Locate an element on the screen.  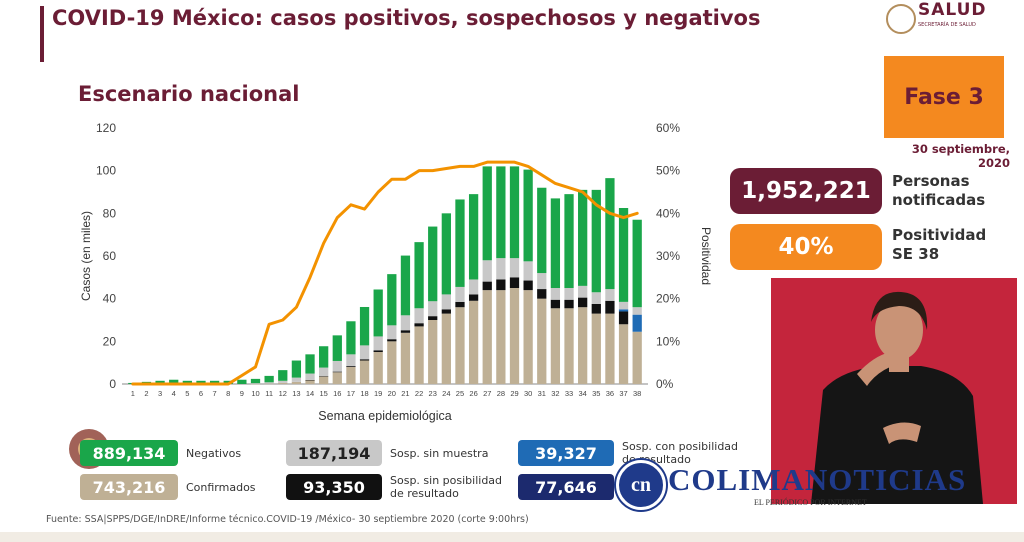
y2-tick-label: 60% is located at coordinates (668, 128).